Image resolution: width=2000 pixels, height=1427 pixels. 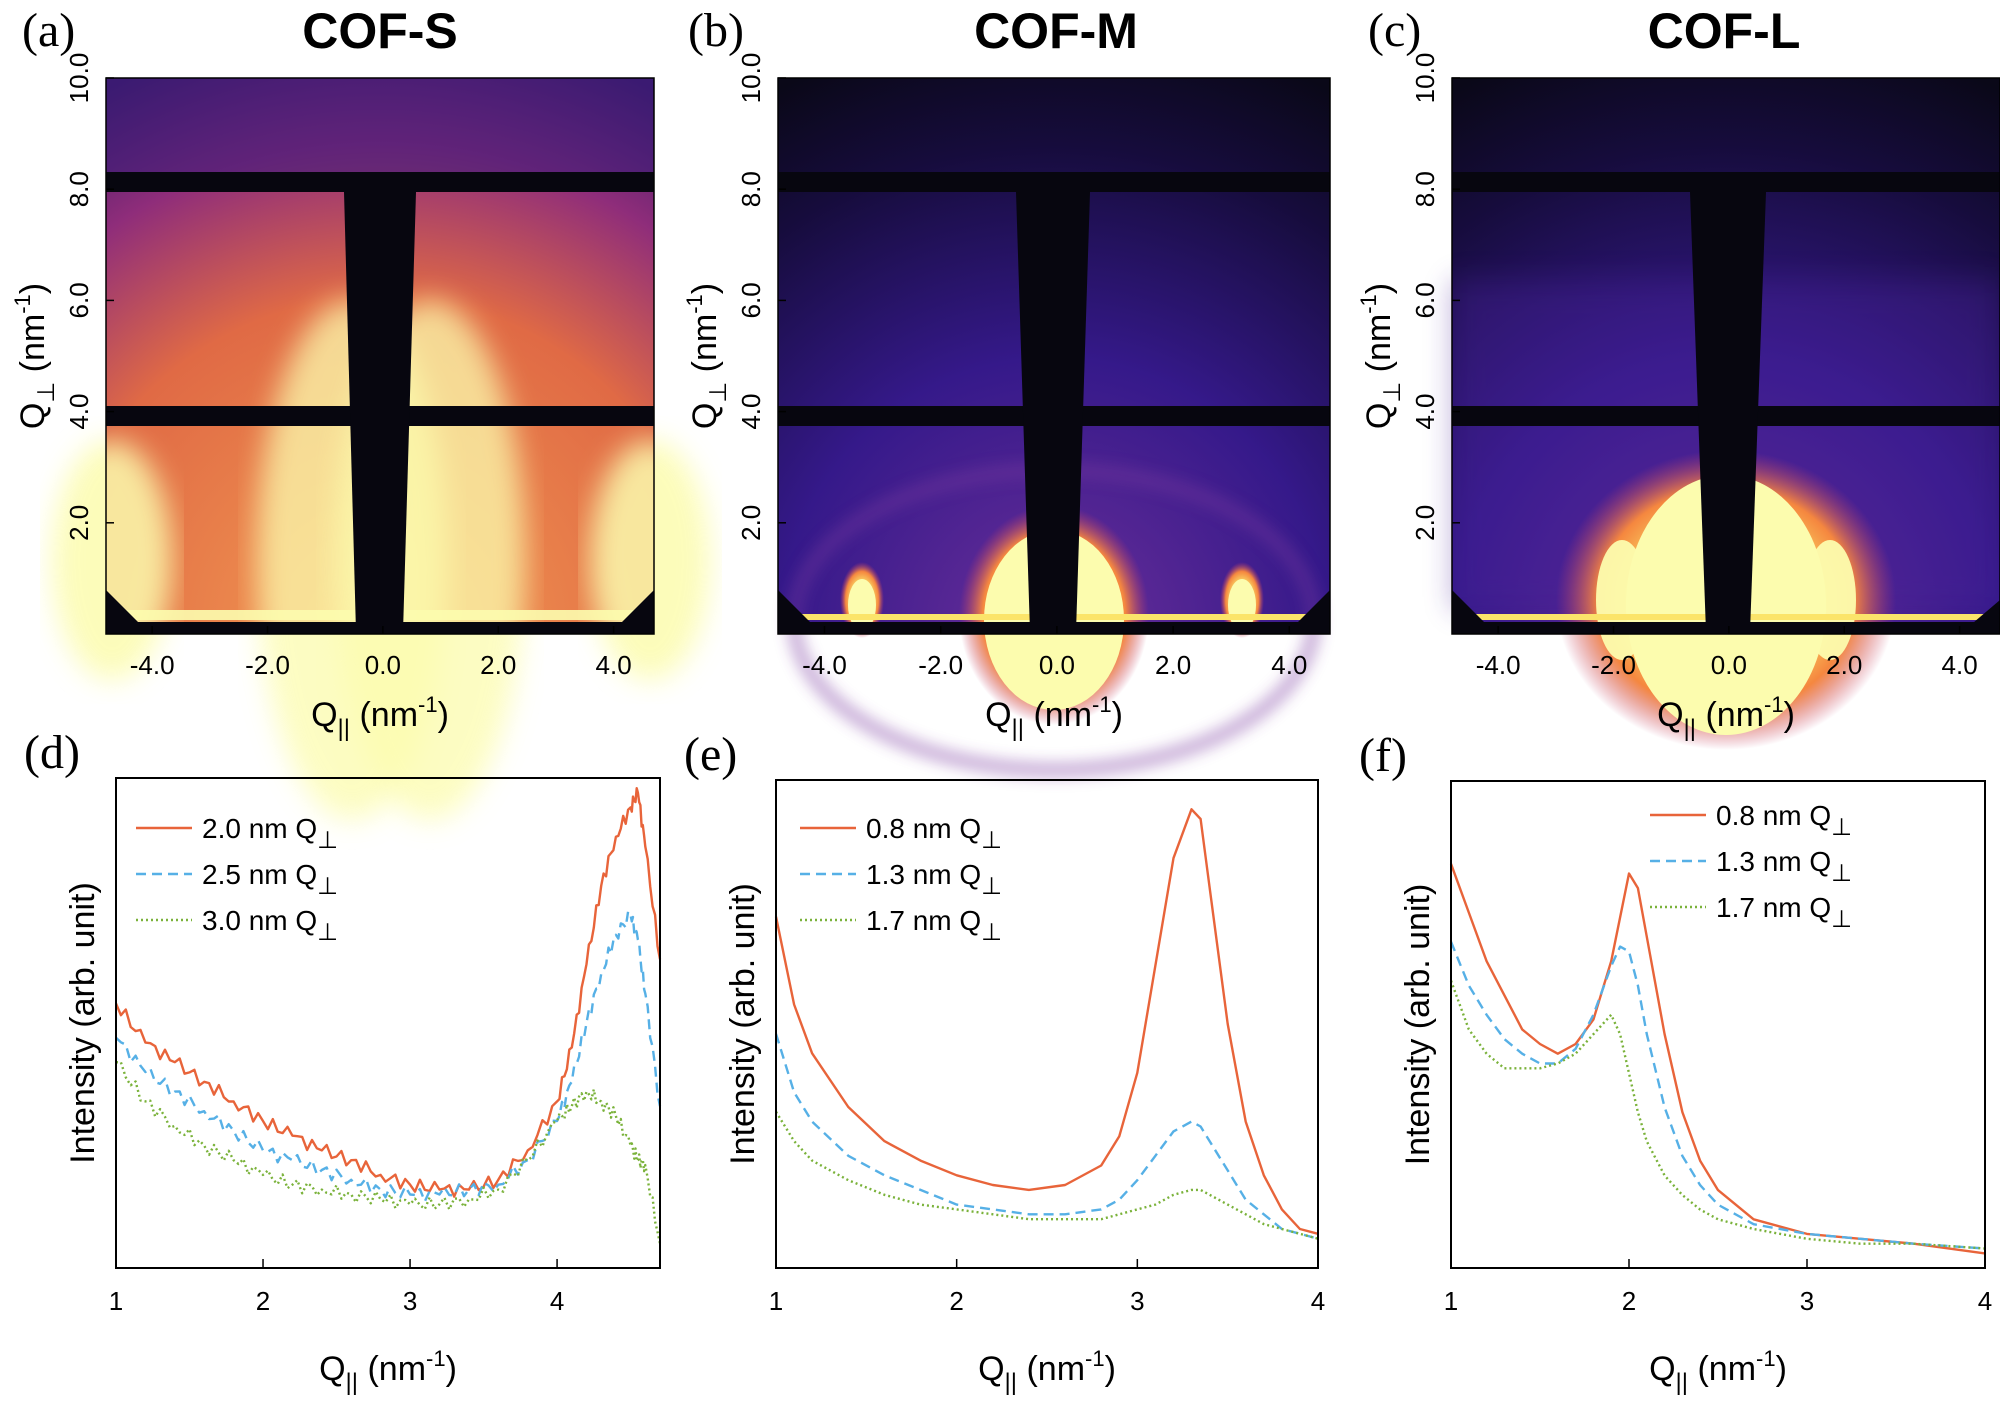 What do you see at coordinates (1056, 31) in the screenshot?
I see `panel-title: COF-M` at bounding box center [1056, 31].